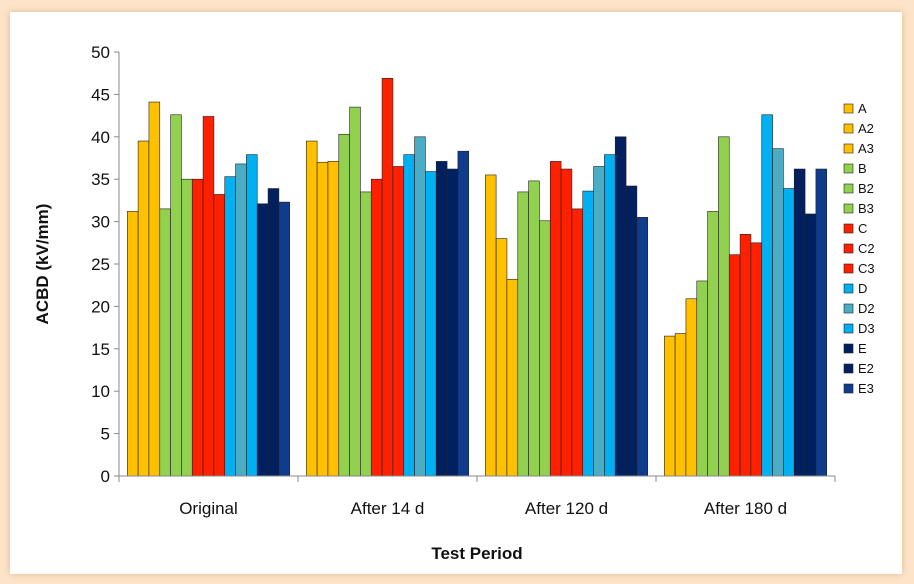 The width and height of the screenshot is (914, 584). I want to click on legend-label: B3, so click(866, 208).